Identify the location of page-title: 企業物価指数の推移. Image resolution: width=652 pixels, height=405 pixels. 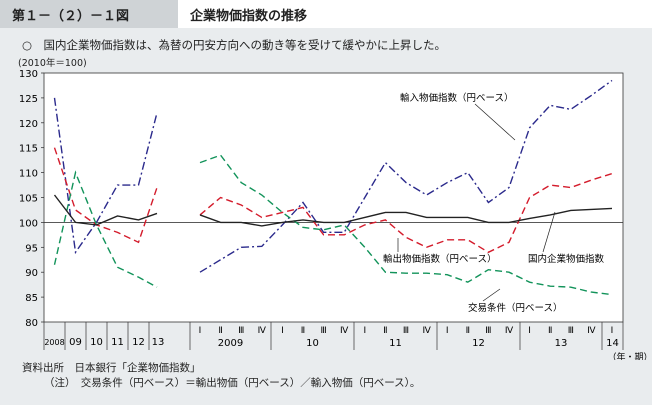
(415, 14).